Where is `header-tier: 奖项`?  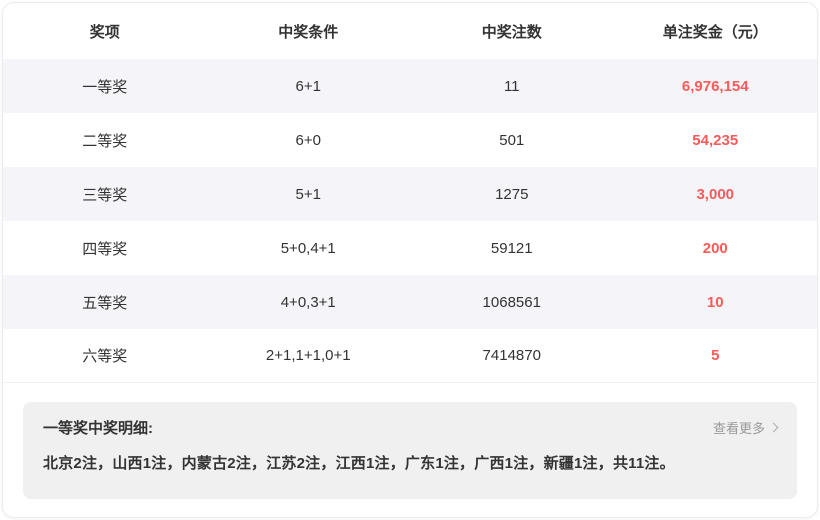 header-tier: 奖项 is located at coordinates (104, 32).